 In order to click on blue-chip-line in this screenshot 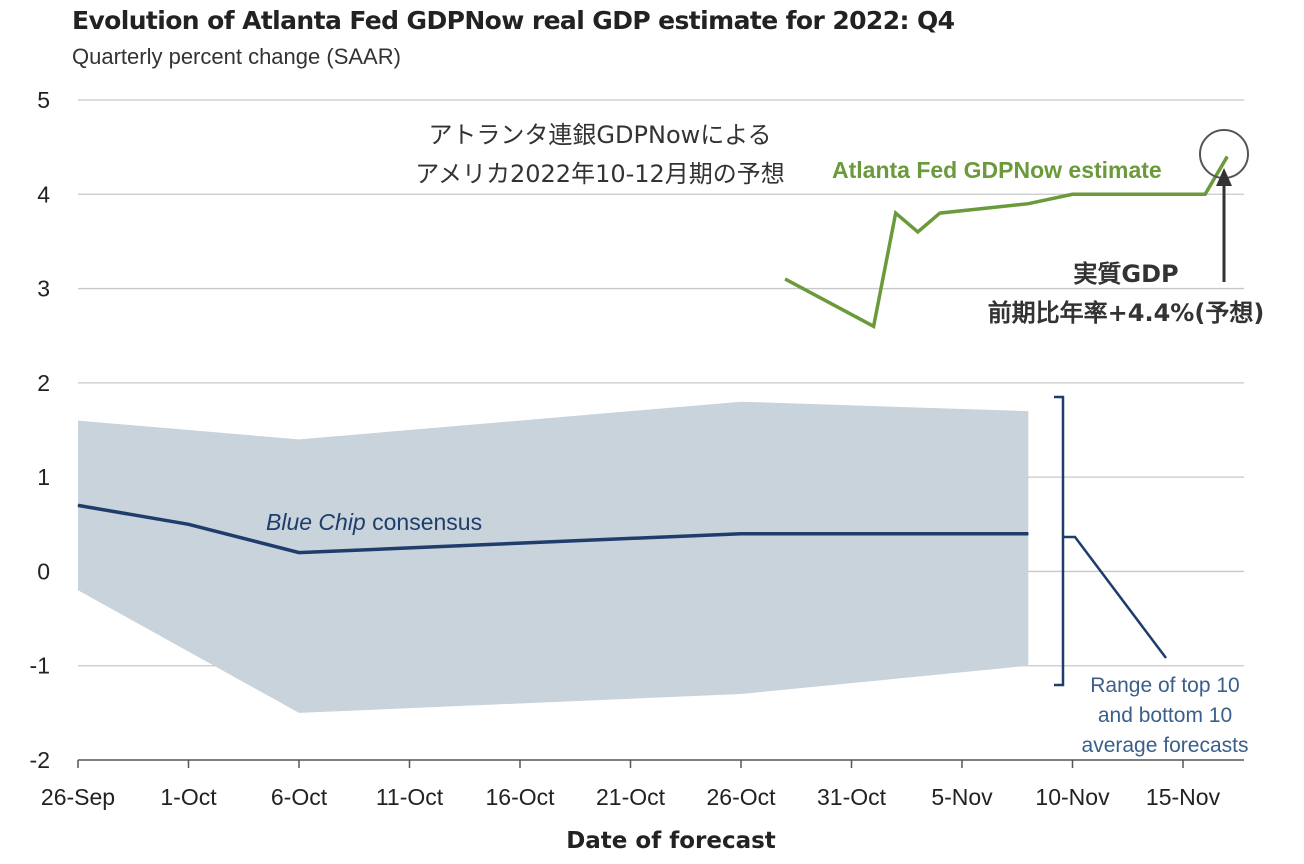, I will do `click(553, 529)`.